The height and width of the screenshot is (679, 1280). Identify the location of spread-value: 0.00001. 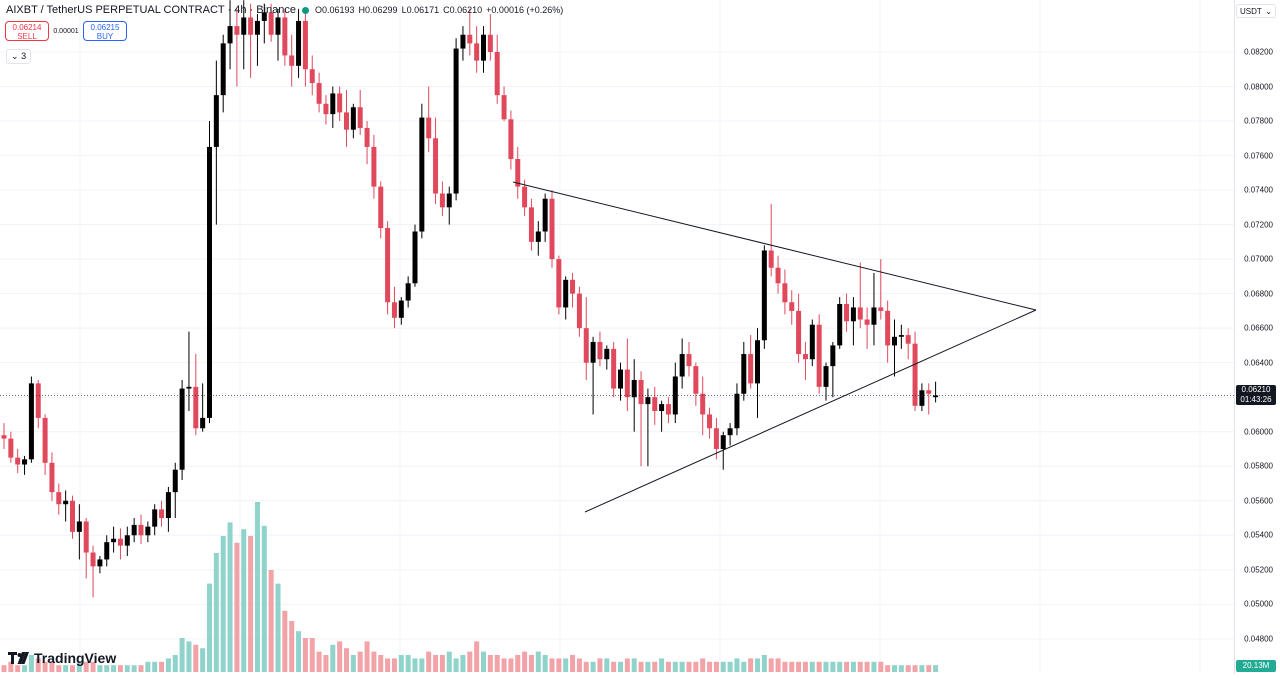
(66, 31).